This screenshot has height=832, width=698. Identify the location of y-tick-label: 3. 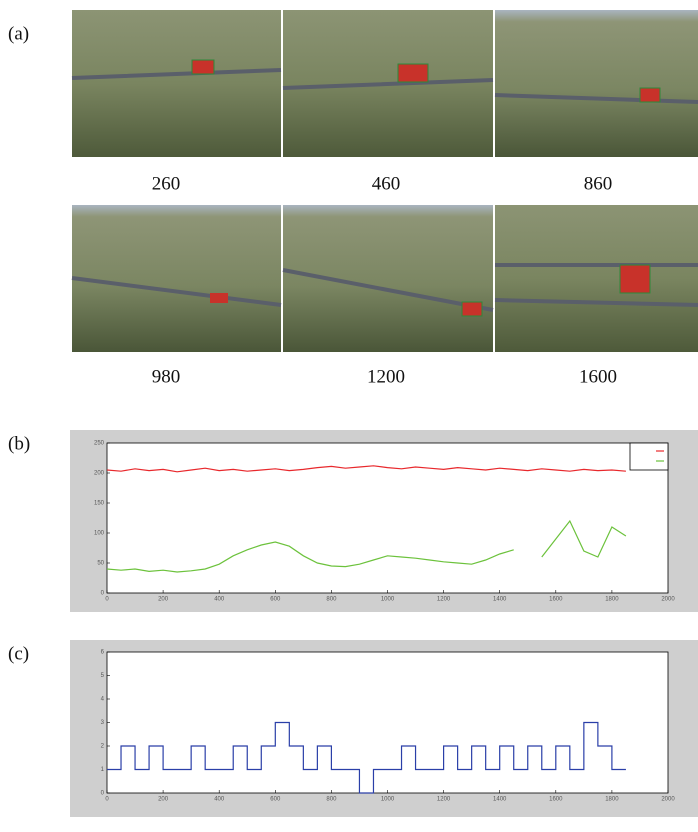
(103, 723).